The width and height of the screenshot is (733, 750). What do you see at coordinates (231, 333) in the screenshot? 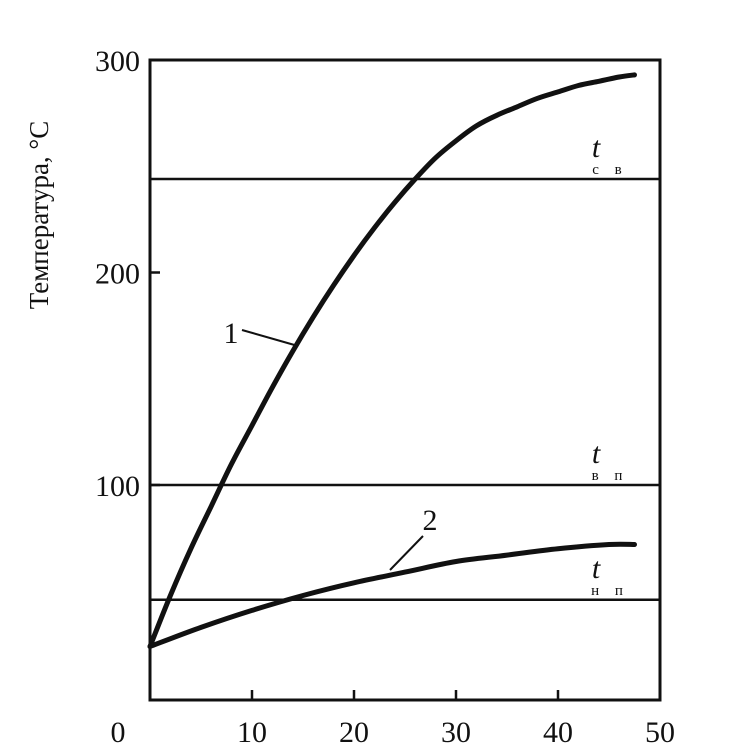
I see `series-1-label: 1` at bounding box center [231, 333].